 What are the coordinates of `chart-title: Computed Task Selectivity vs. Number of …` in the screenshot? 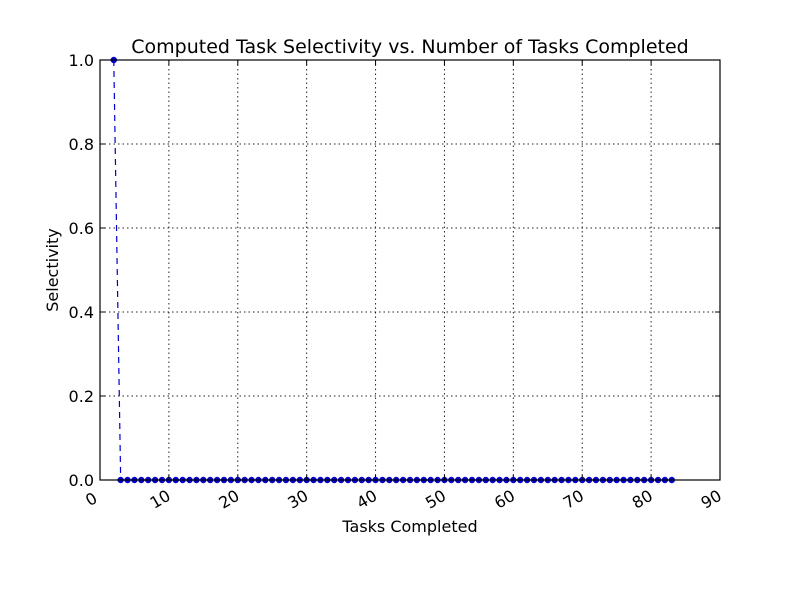 It's located at (409, 47).